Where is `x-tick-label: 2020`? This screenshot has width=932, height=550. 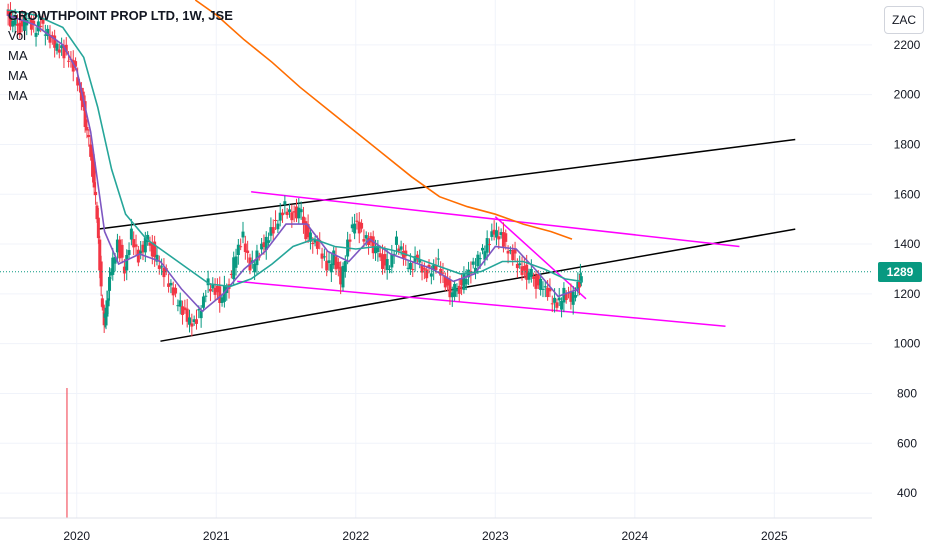
x-tick-label: 2020 is located at coordinates (76, 536).